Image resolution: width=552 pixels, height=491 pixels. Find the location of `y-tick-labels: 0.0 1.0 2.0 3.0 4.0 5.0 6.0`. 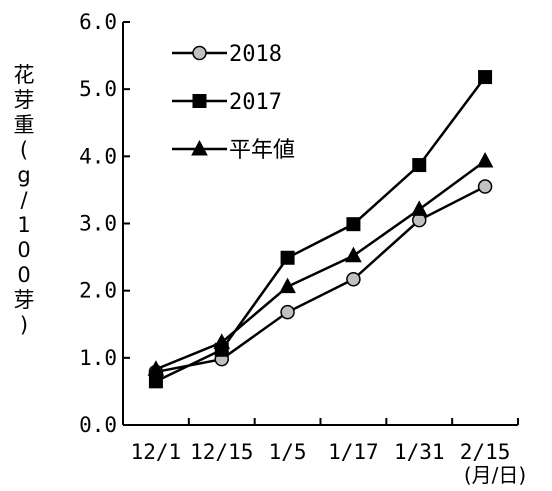

y-tick-labels: 0.0 1.0 2.0 3.0 4.0 5.0 6.0 is located at coordinates (98, 223).